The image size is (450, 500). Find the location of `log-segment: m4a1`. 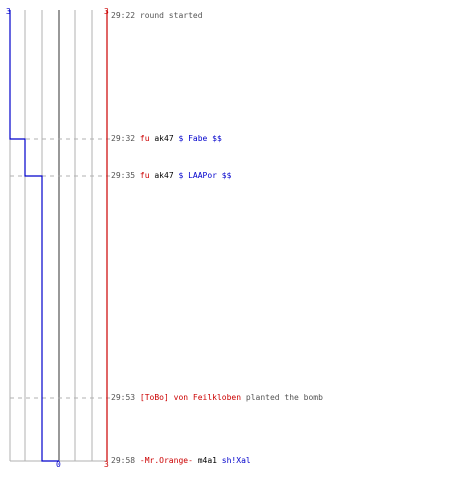

log-segment: m4a1 is located at coordinates (207, 460).